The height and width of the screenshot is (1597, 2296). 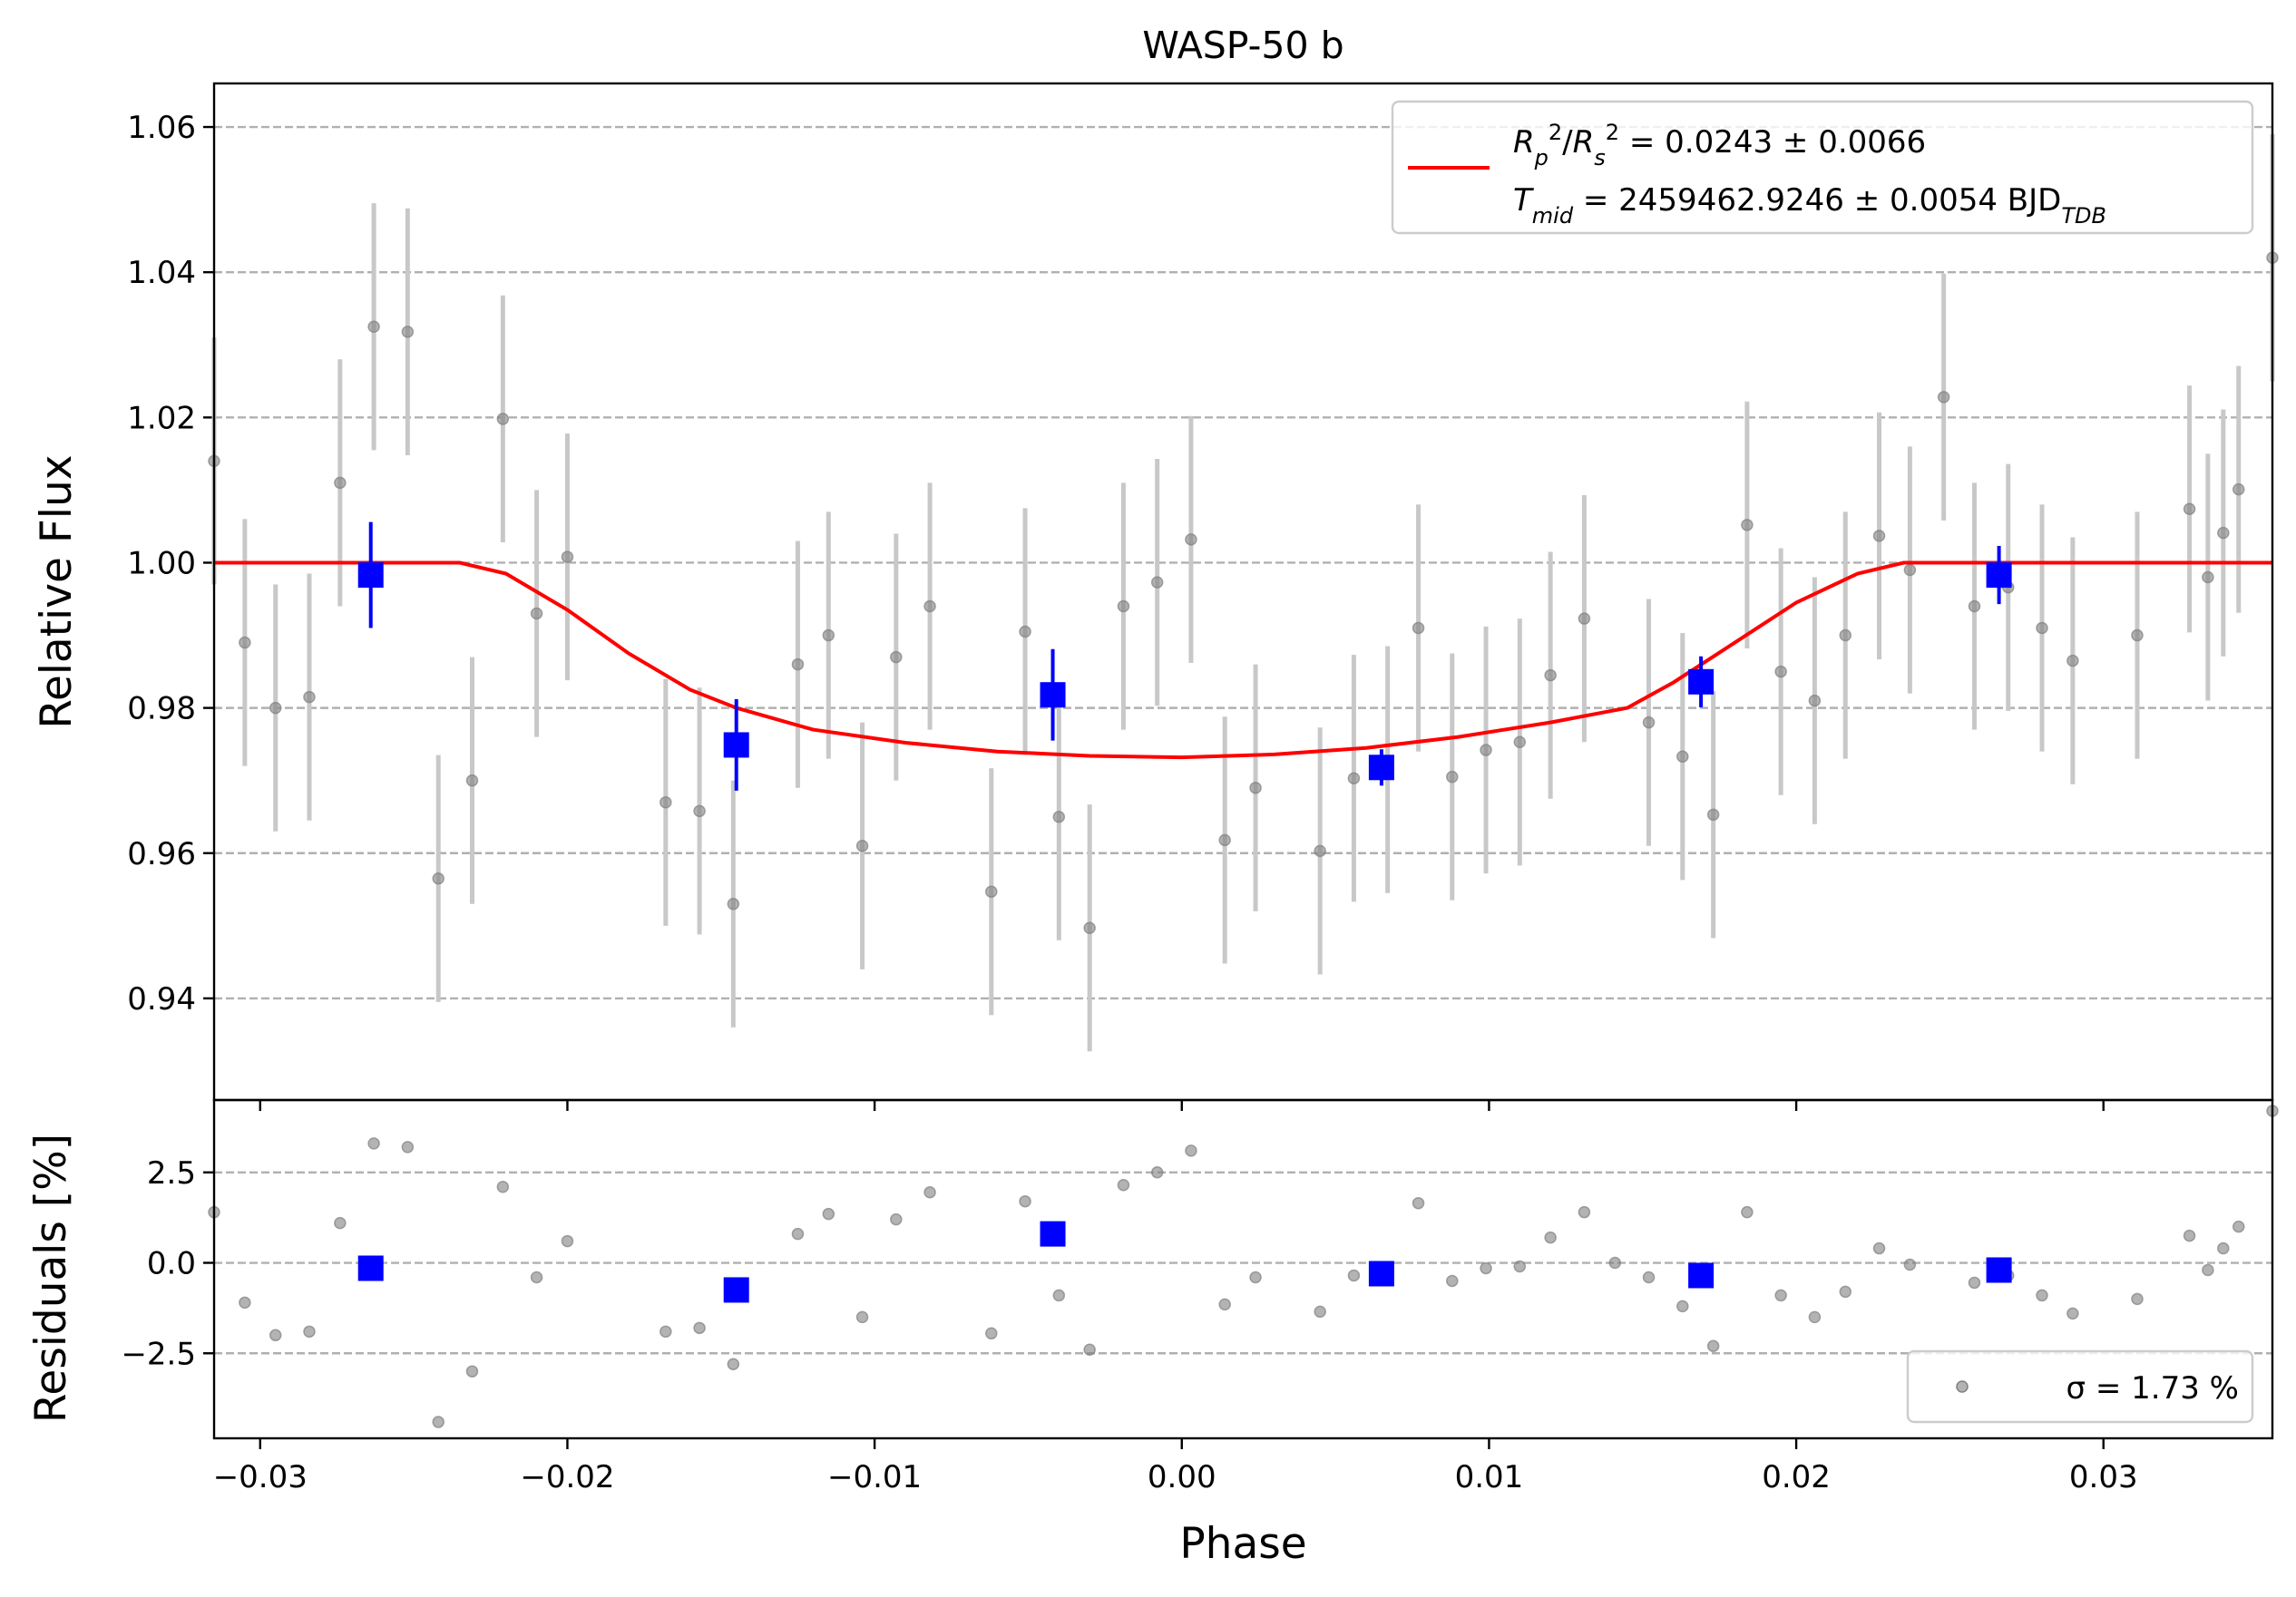 I want to click on transit-model-line, so click(x=1243, y=660).